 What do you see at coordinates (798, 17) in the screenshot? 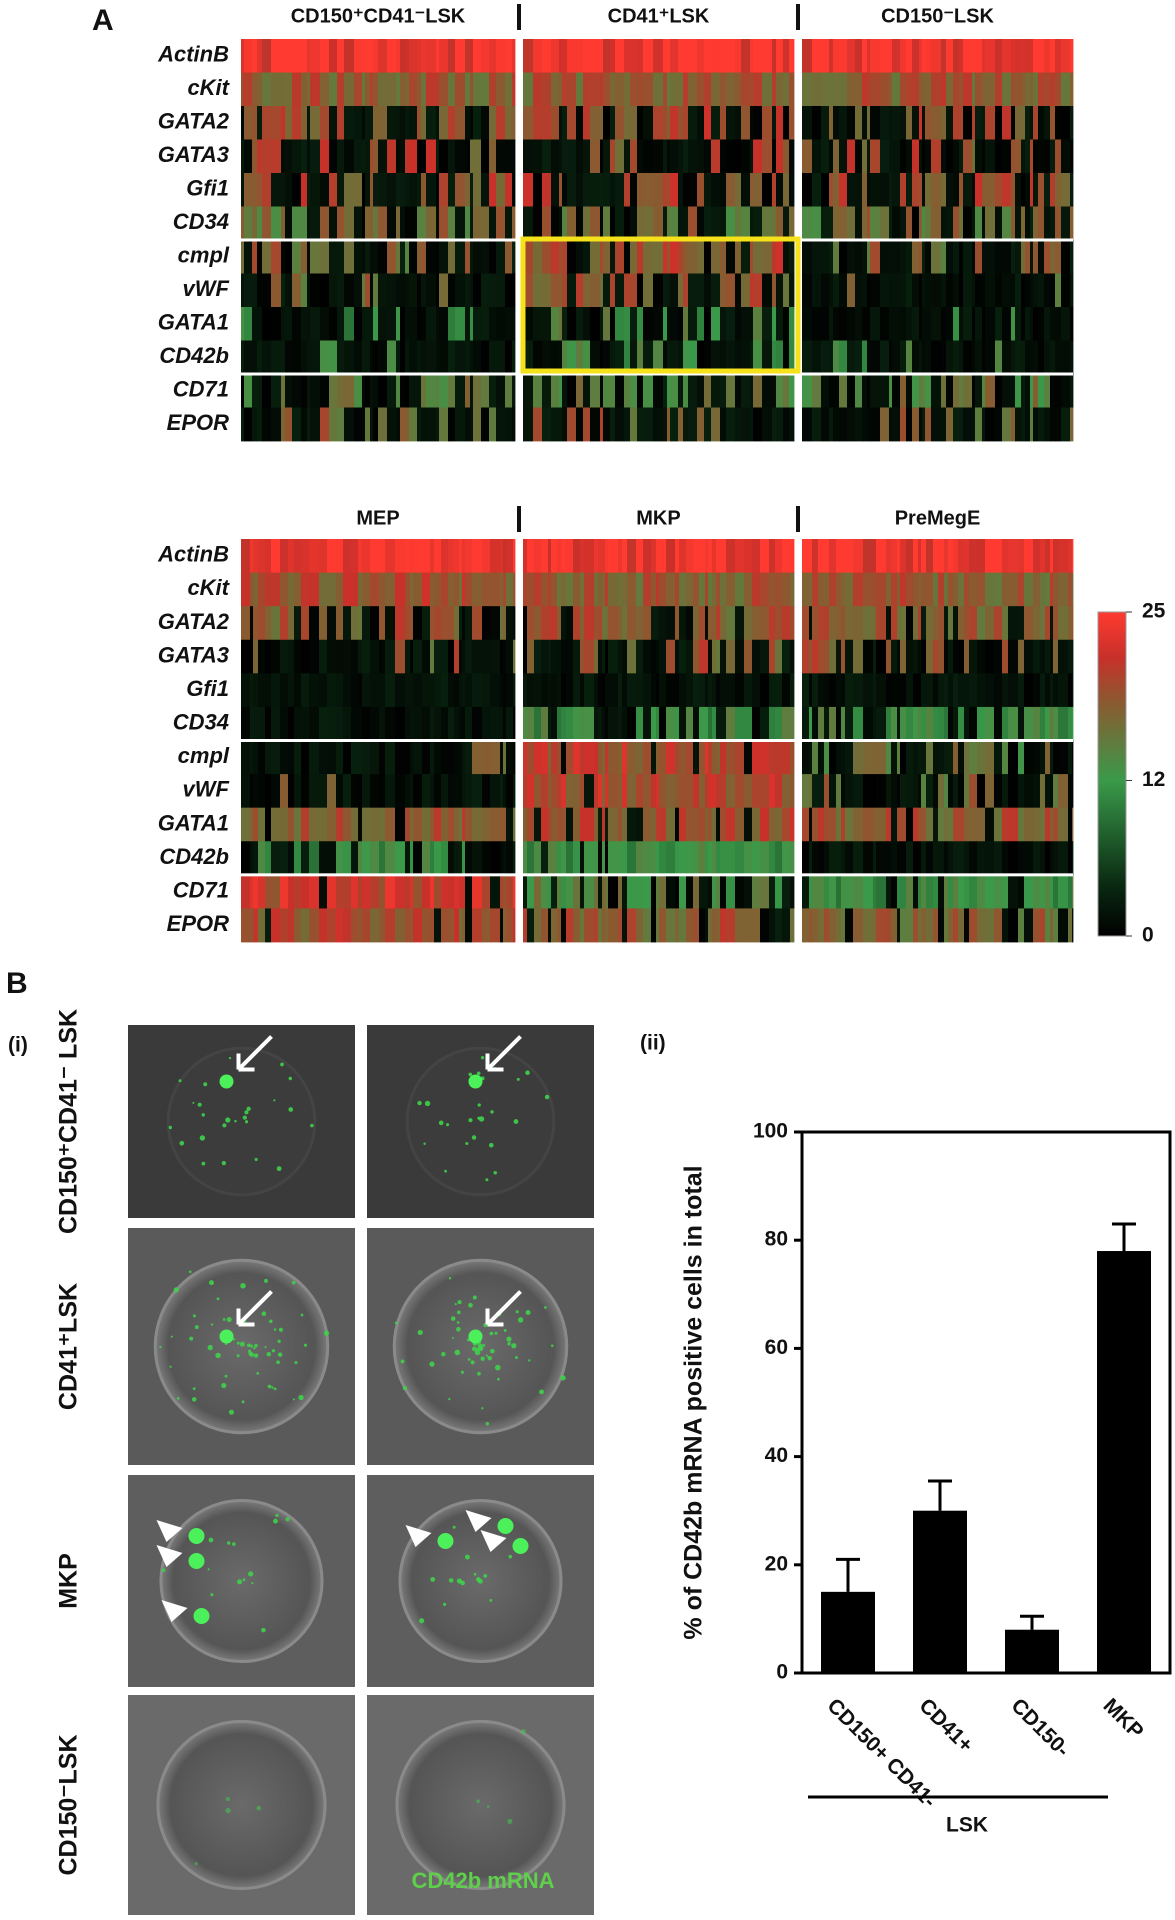
I see `group-divider` at bounding box center [798, 17].